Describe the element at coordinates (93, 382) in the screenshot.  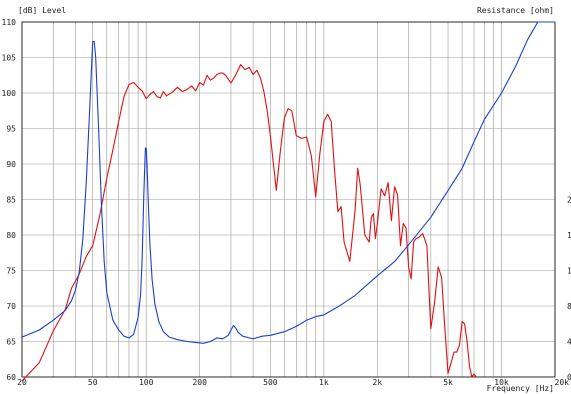
I see `x-tick-label: 50` at that location.